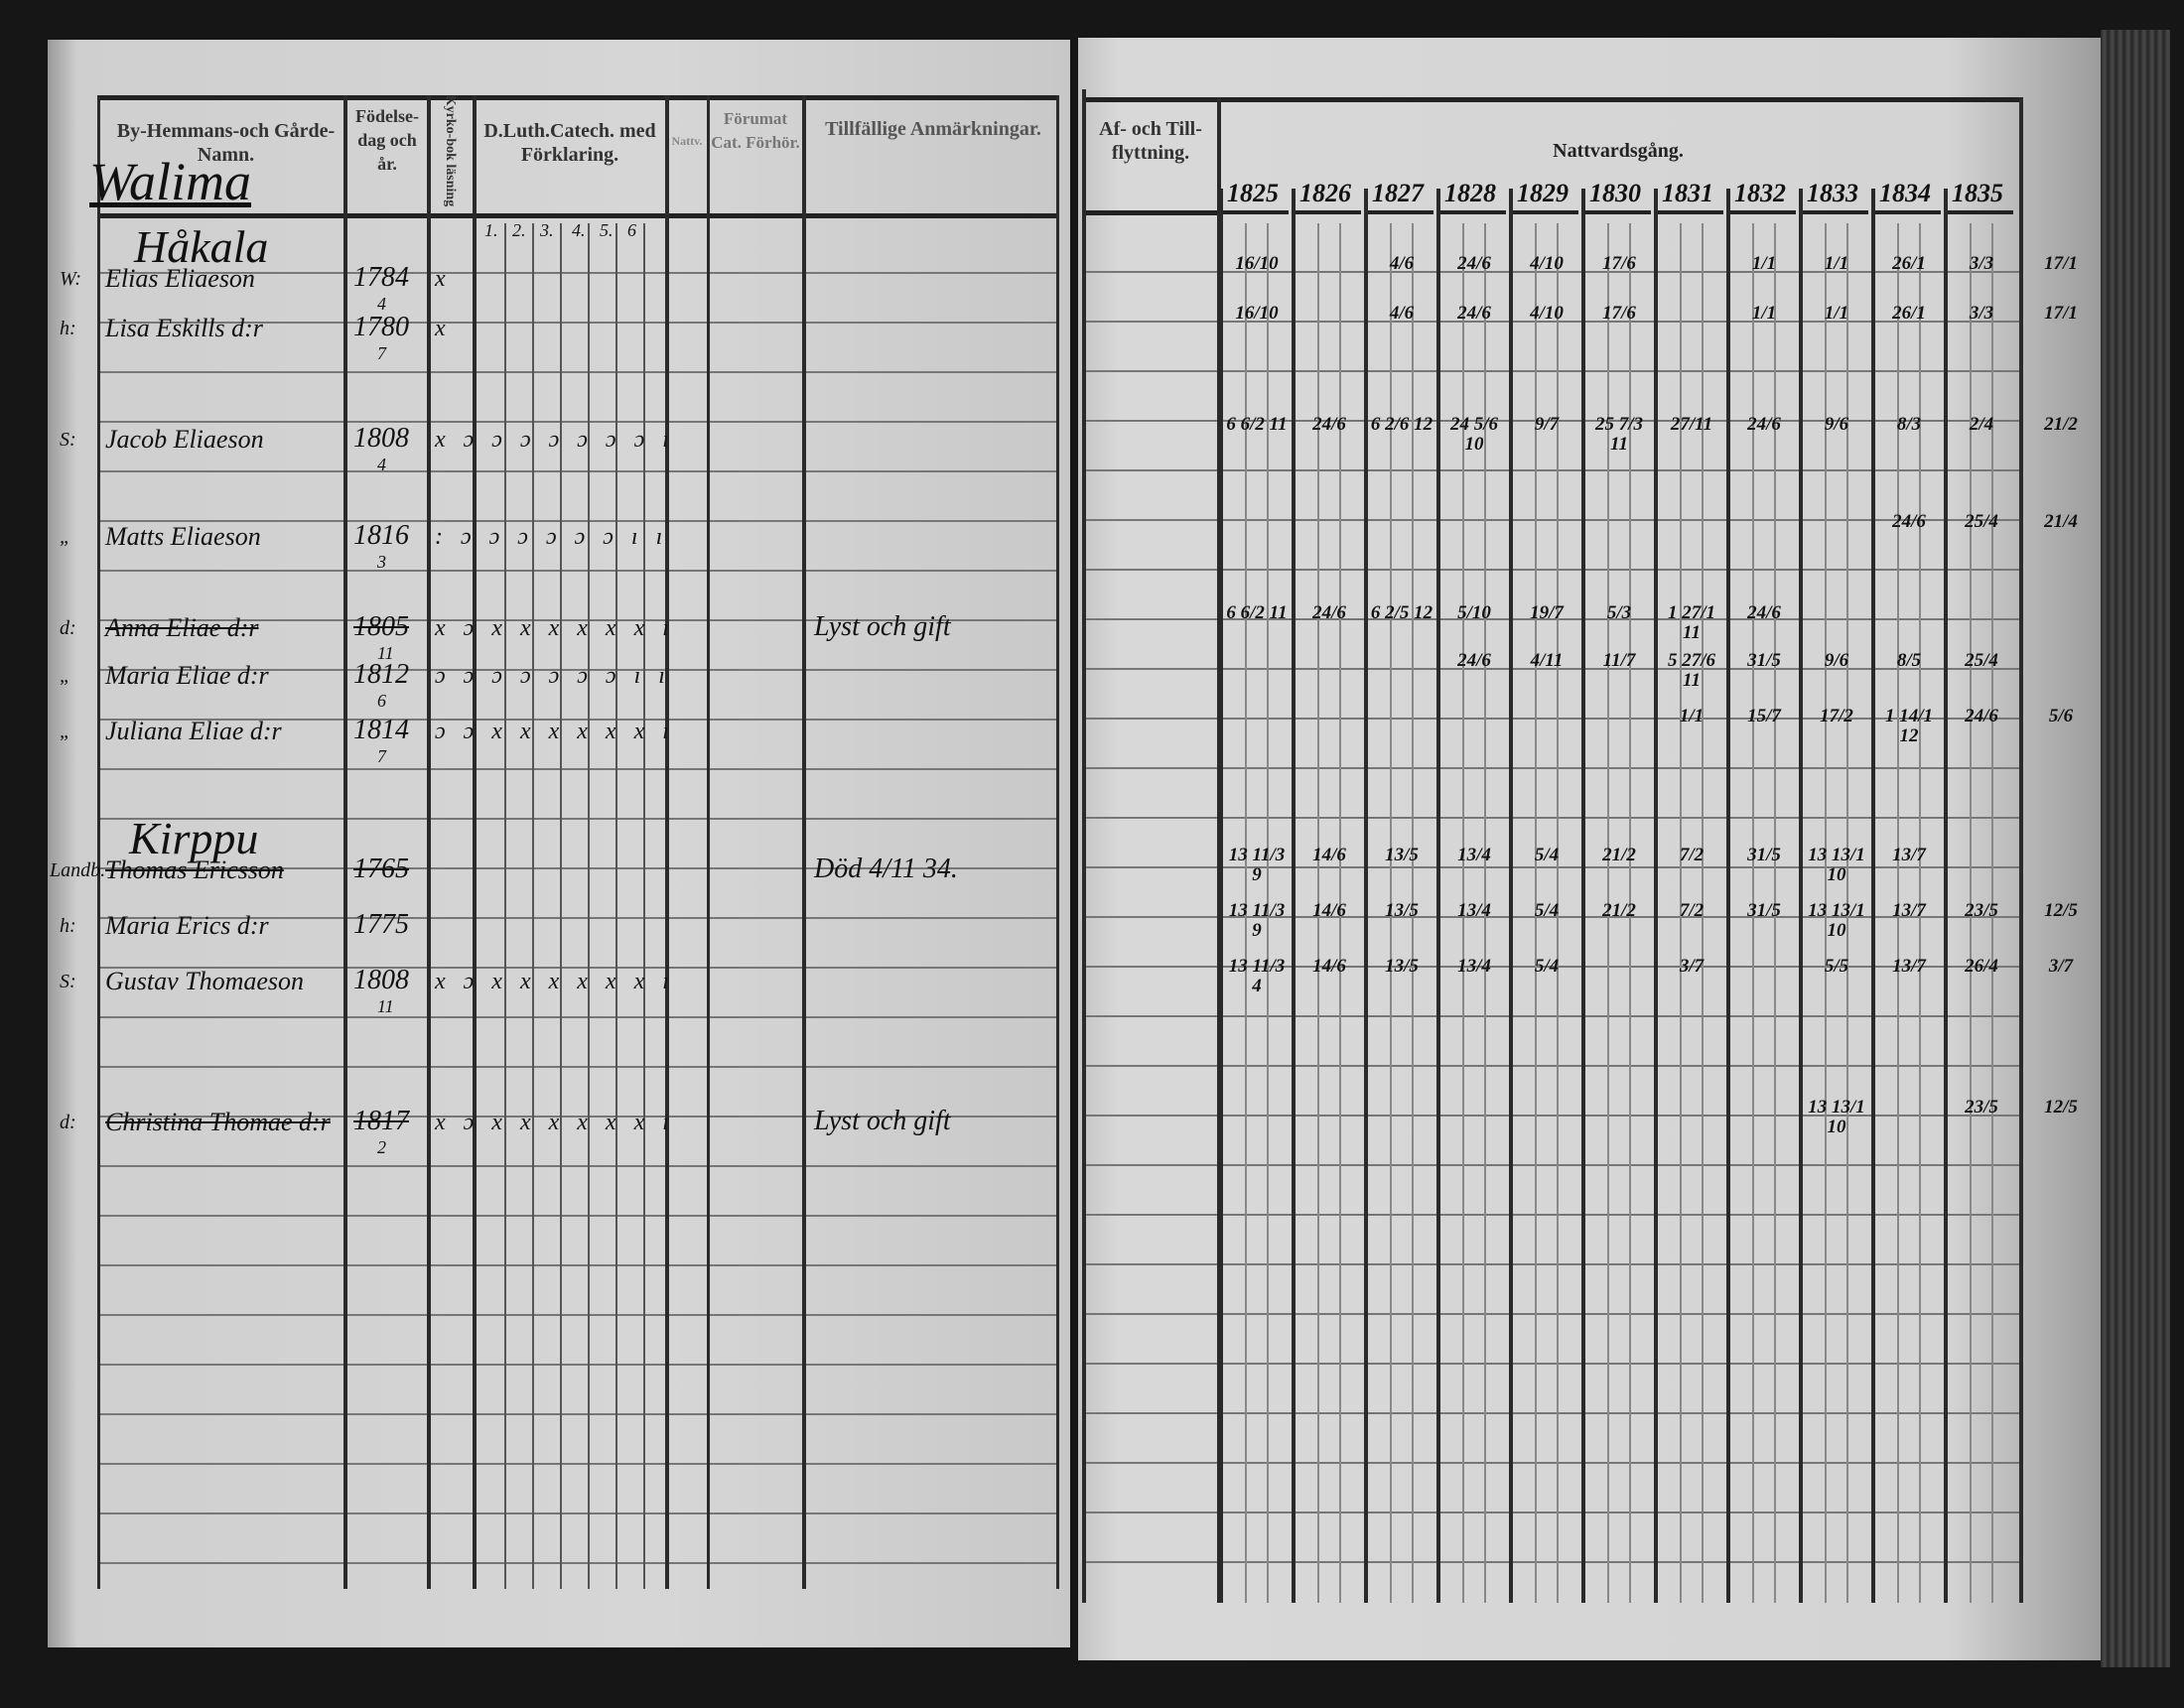 This screenshot has height=1708, width=2184. I want to click on communion-entry: 23/5, so click(1981, 911).